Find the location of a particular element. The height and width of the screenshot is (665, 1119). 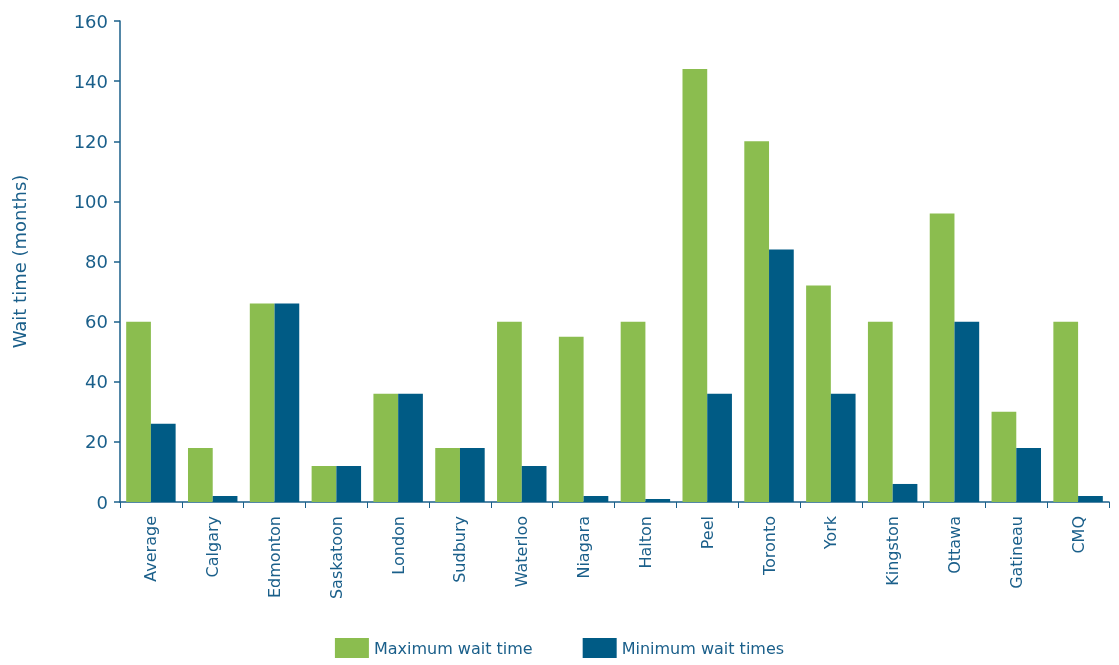

x-tick-label: Edmonton is located at coordinates (275, 557).